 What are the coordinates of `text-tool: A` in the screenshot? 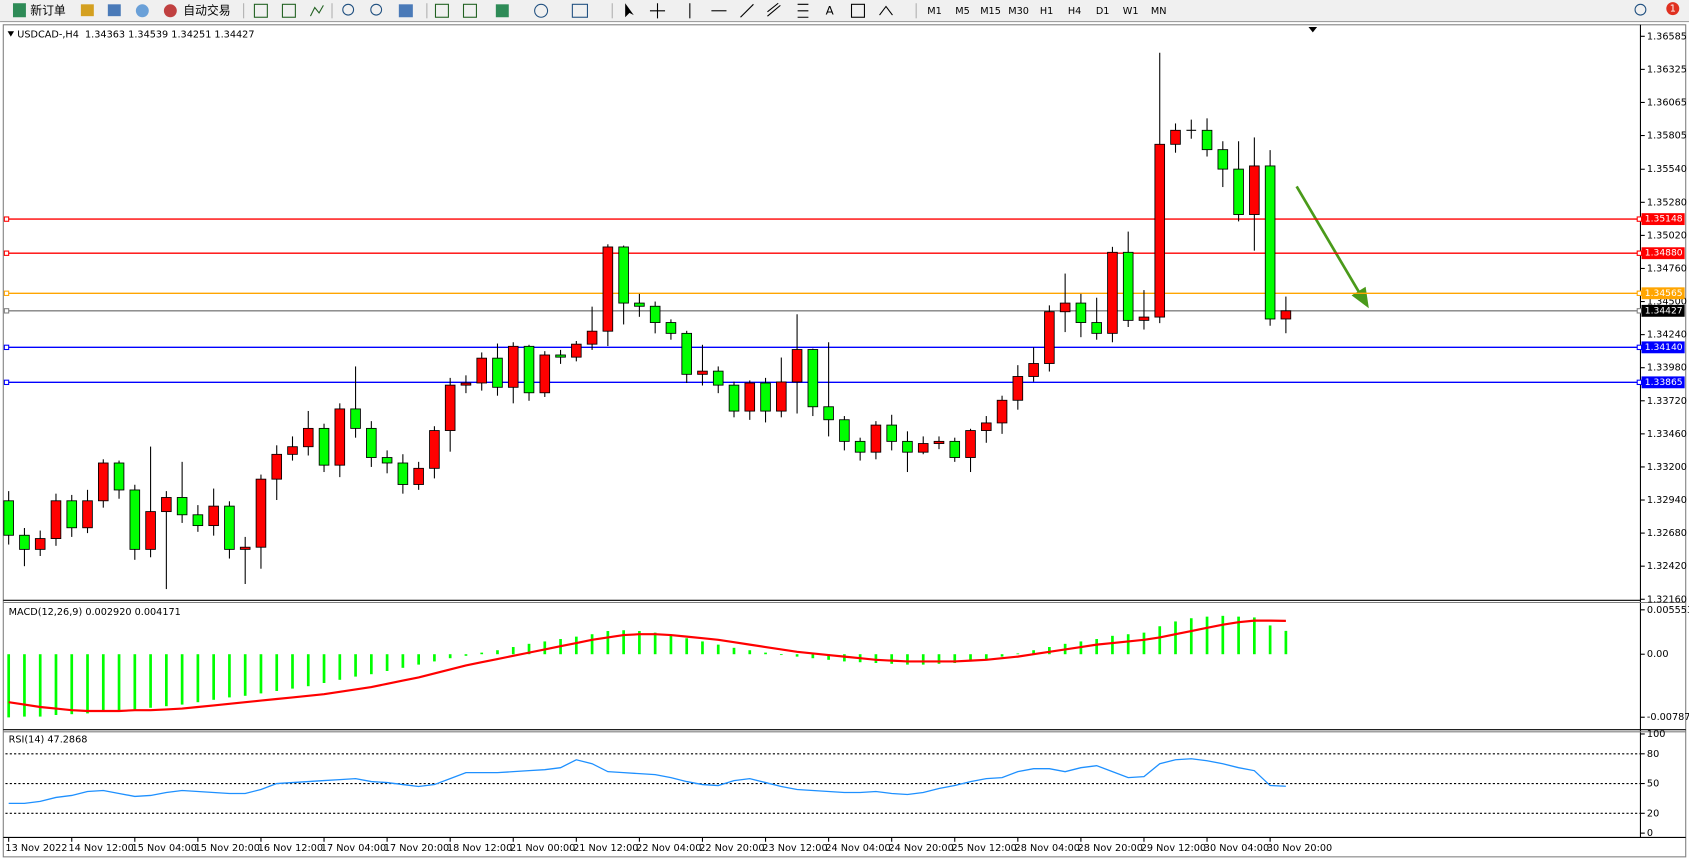 It's located at (830, 10).